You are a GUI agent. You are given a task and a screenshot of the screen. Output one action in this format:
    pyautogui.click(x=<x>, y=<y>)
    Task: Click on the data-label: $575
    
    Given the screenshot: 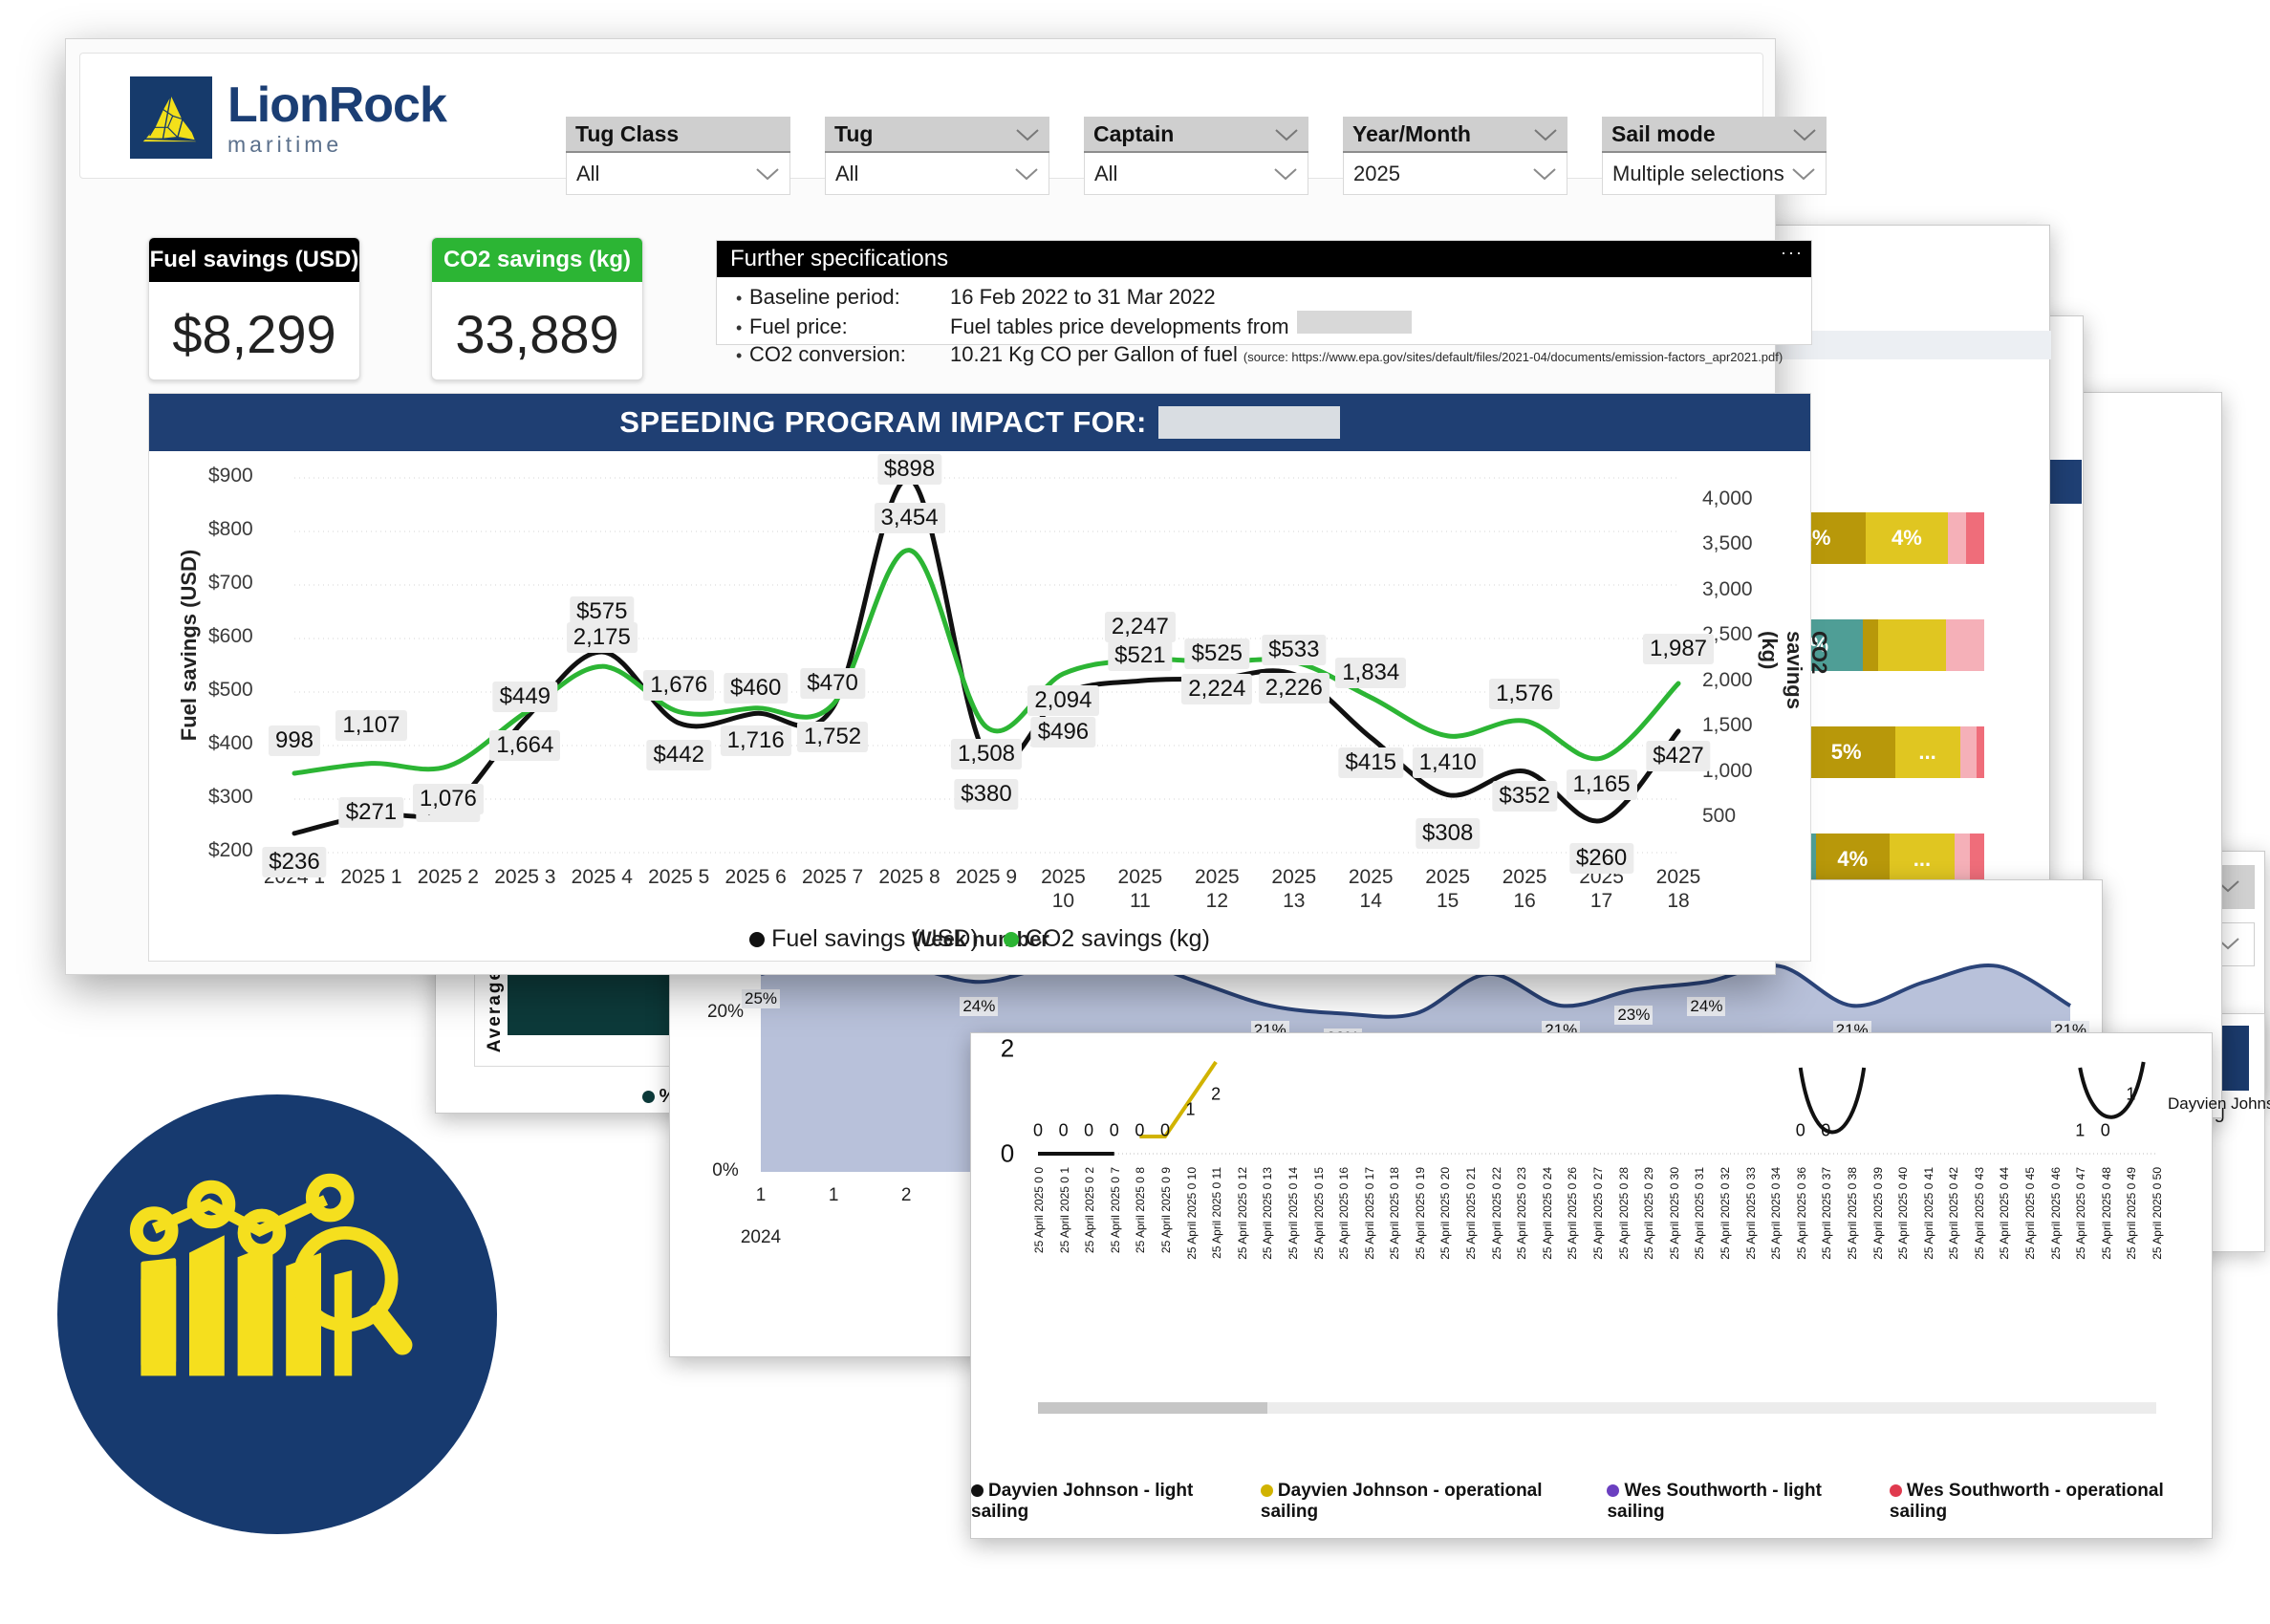 What is the action you would take?
    pyautogui.click(x=602, y=612)
    